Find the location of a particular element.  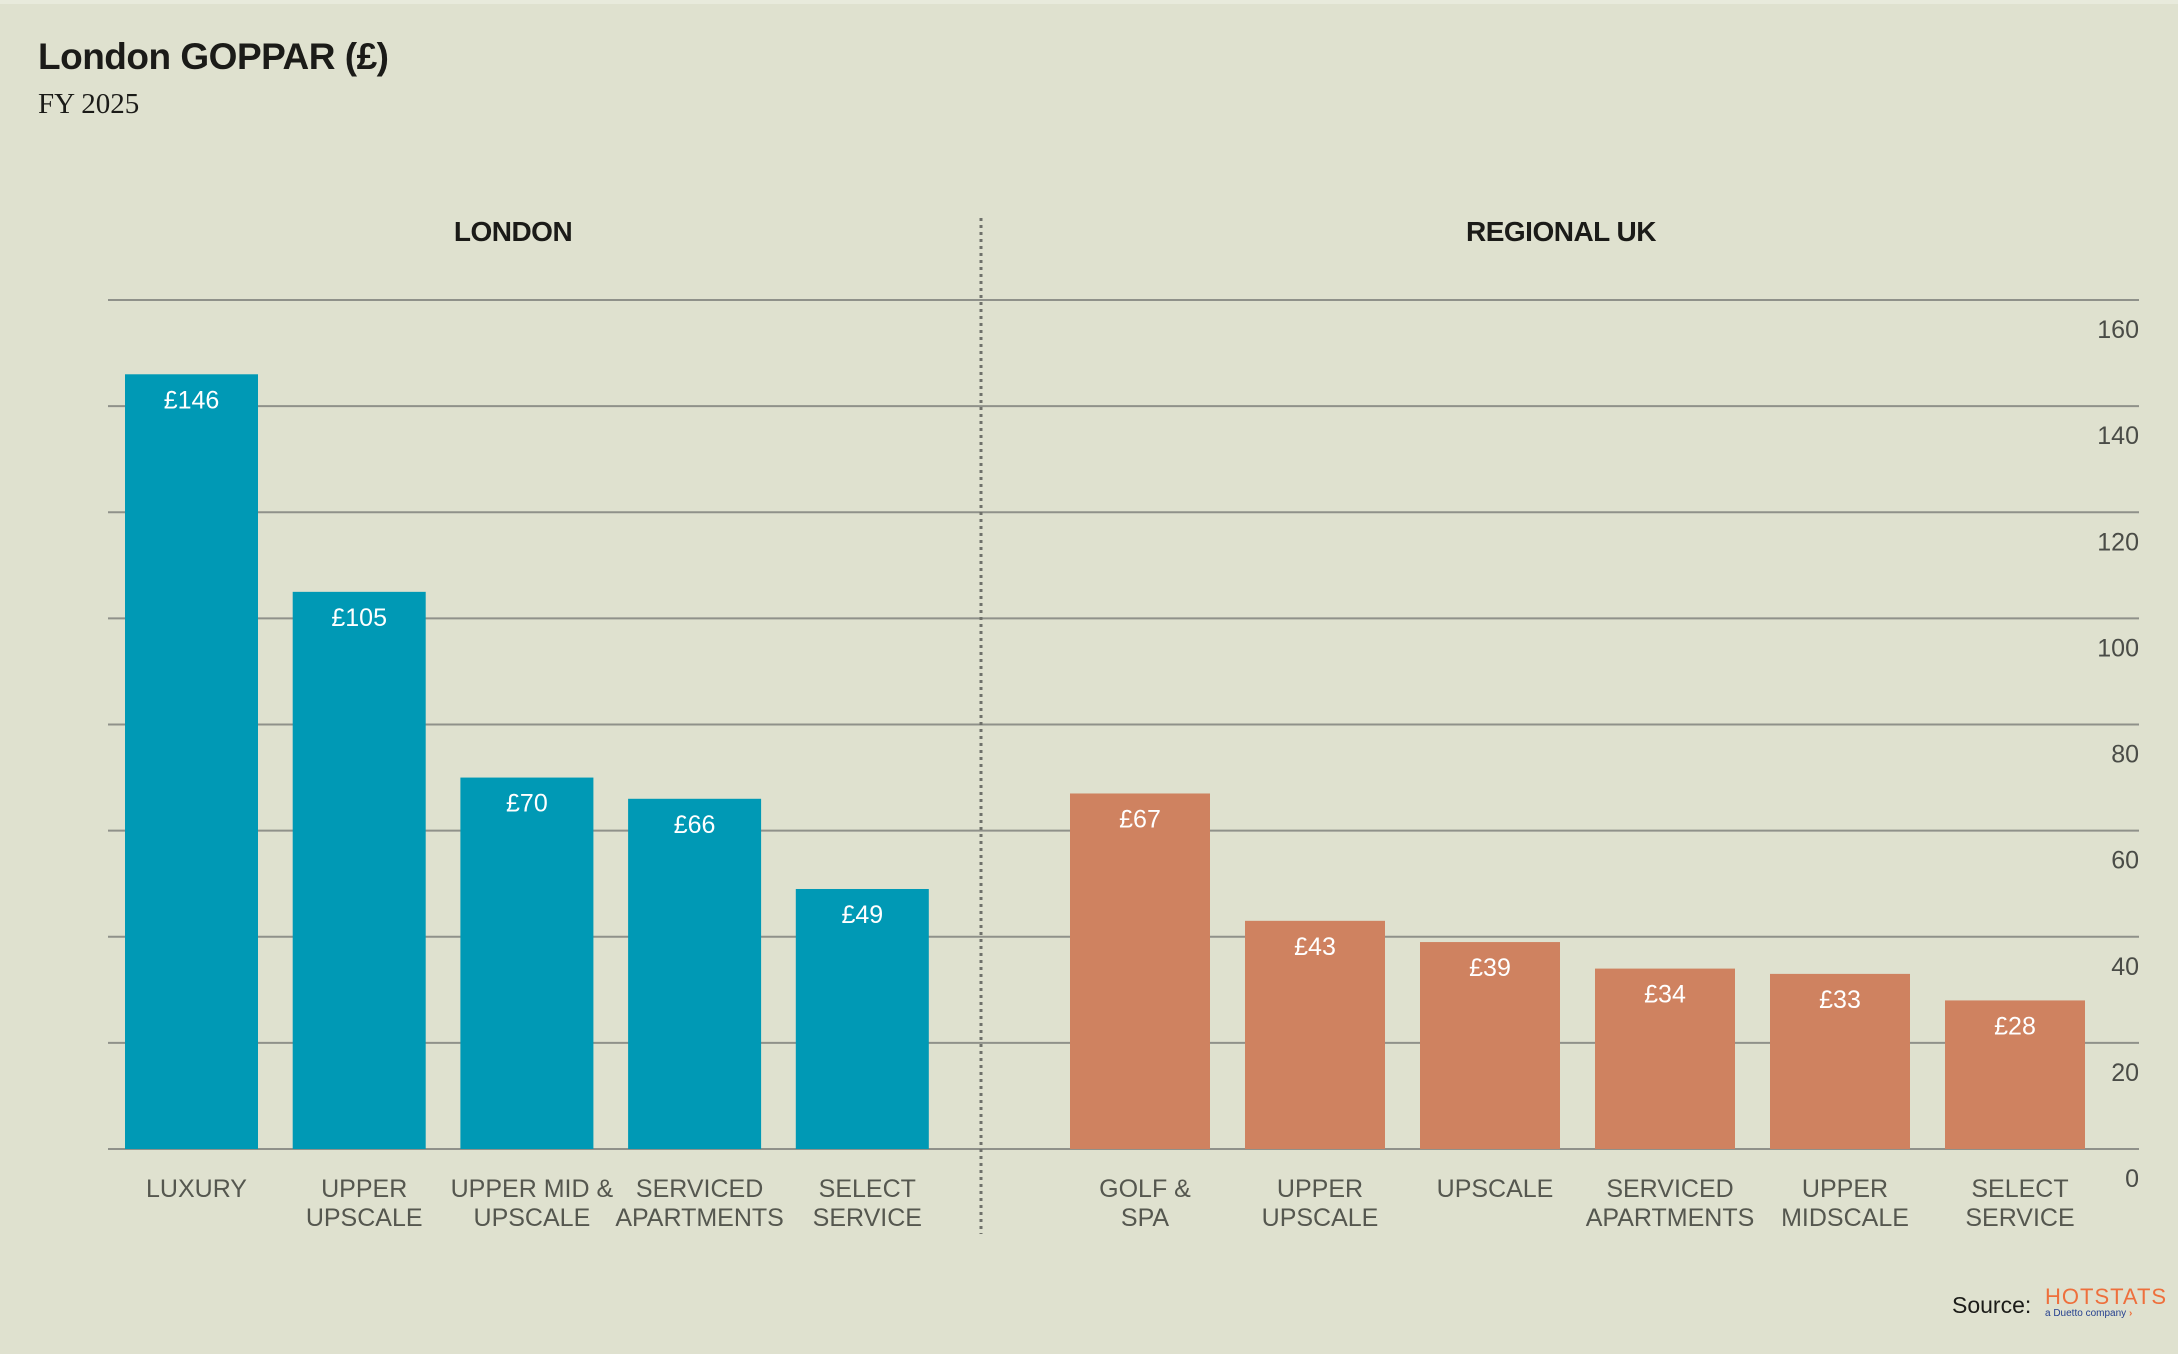

category-label: MIDSCALE is located at coordinates (1845, 1218).